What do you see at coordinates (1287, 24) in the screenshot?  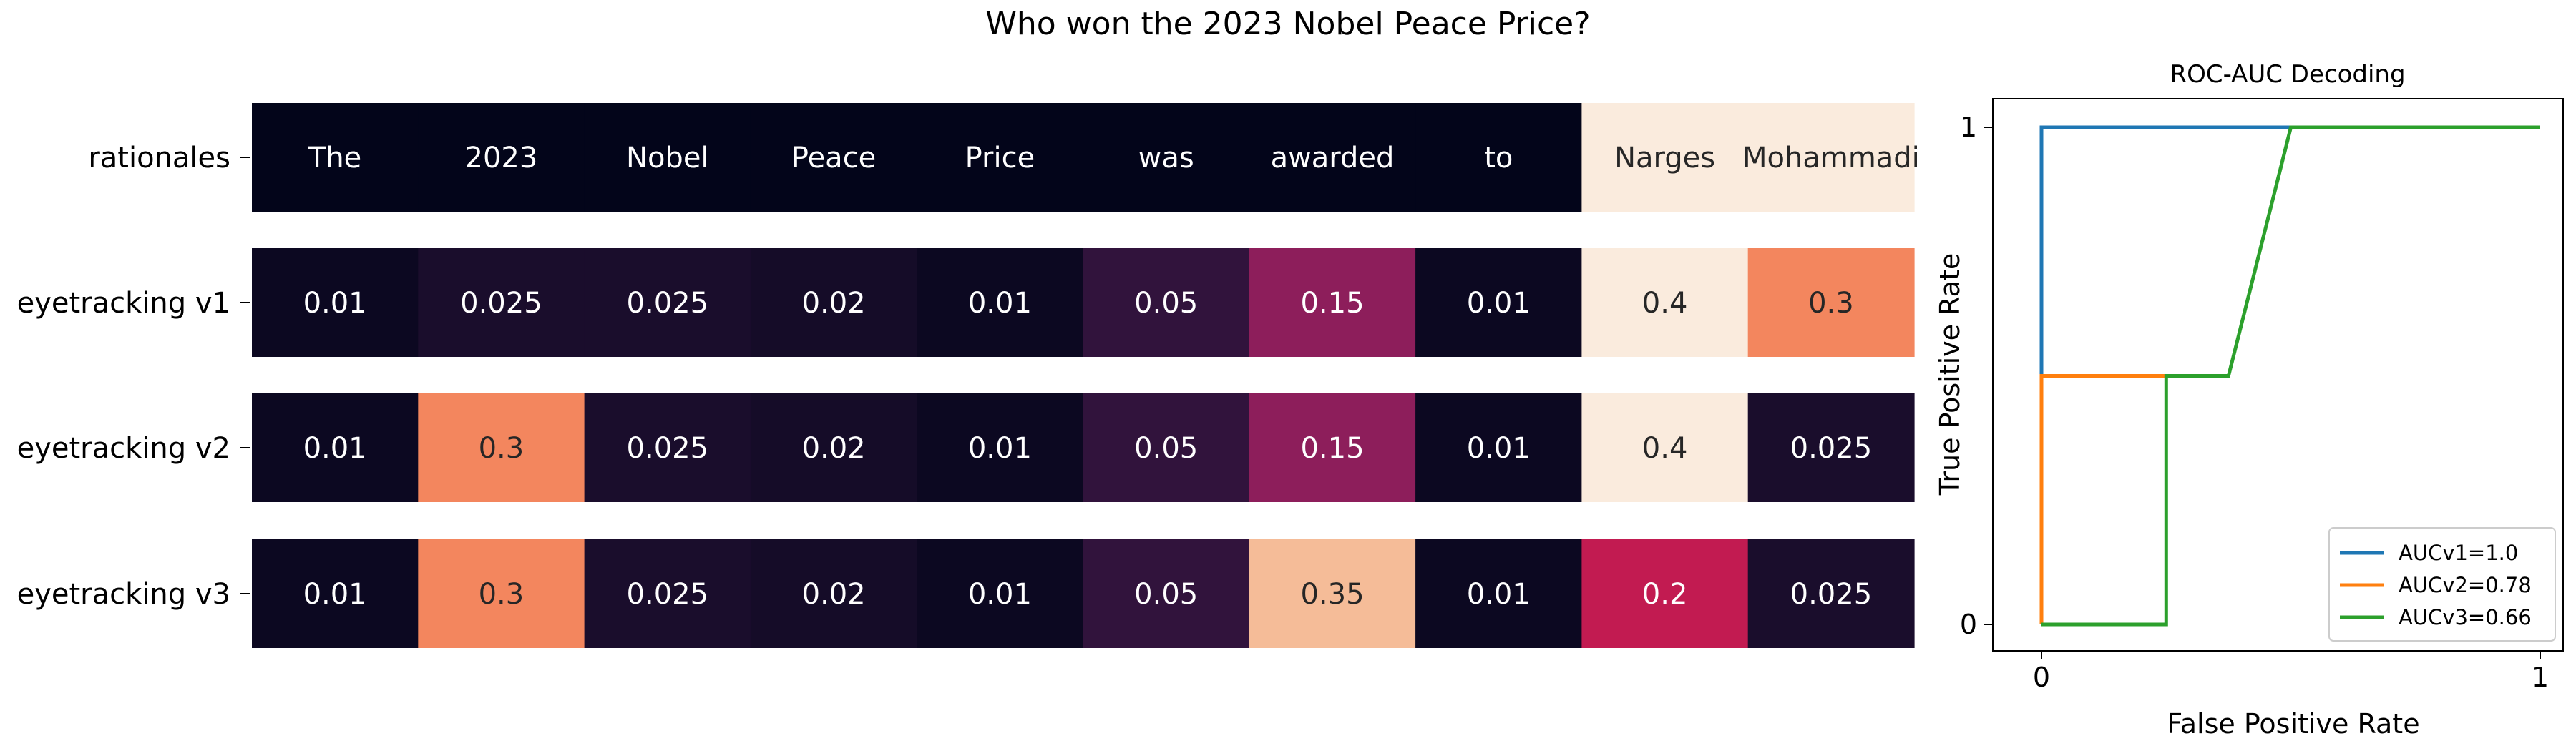 I see `figure-title: Who won the 2023 Nobel Peace Price?` at bounding box center [1287, 24].